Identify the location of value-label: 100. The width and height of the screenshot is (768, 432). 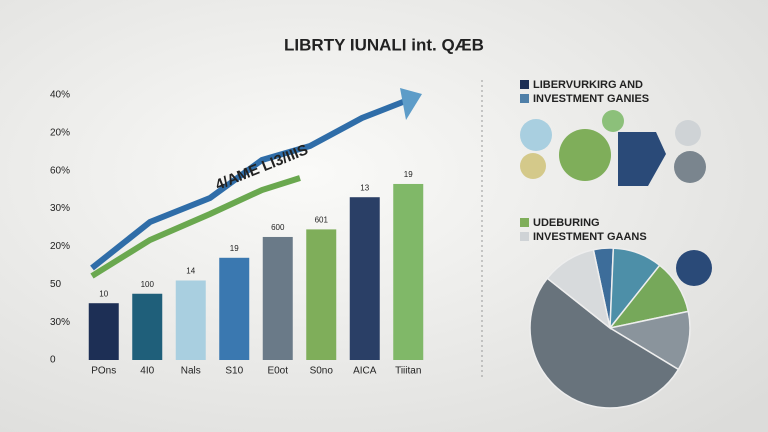
(148, 284).